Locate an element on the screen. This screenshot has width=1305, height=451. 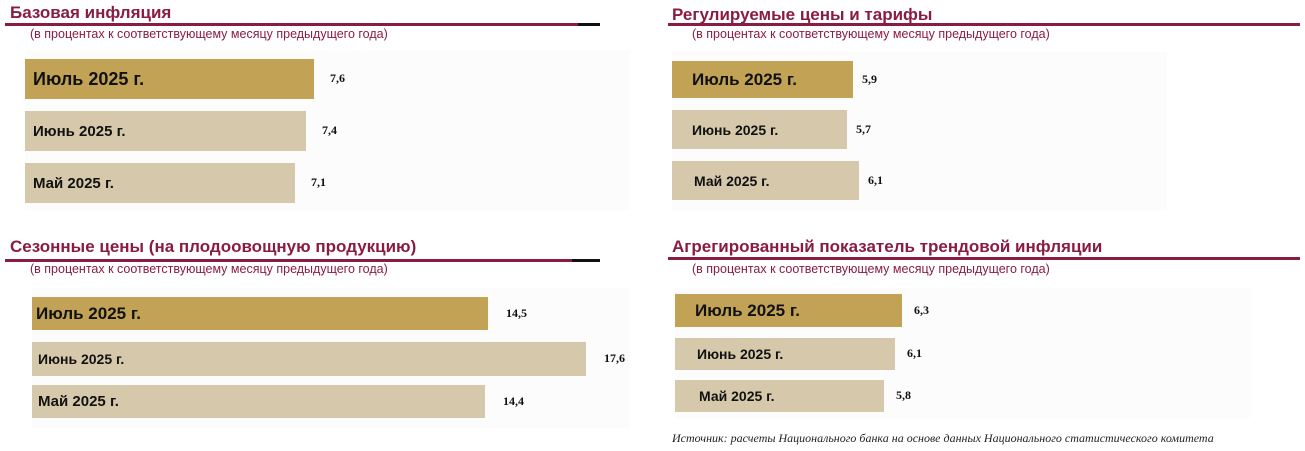
data-label: 7,1 is located at coordinates (318, 182).